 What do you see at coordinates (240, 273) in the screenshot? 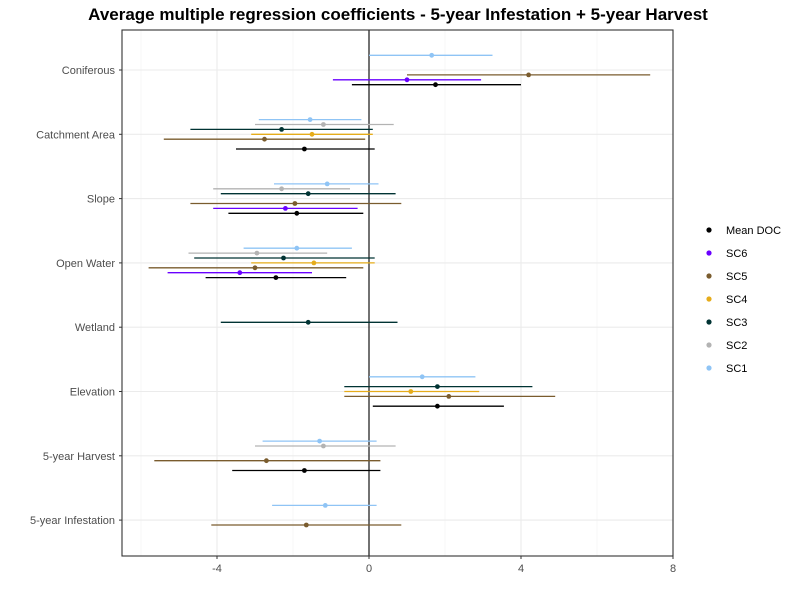
I see `point-sc6-open-water` at bounding box center [240, 273].